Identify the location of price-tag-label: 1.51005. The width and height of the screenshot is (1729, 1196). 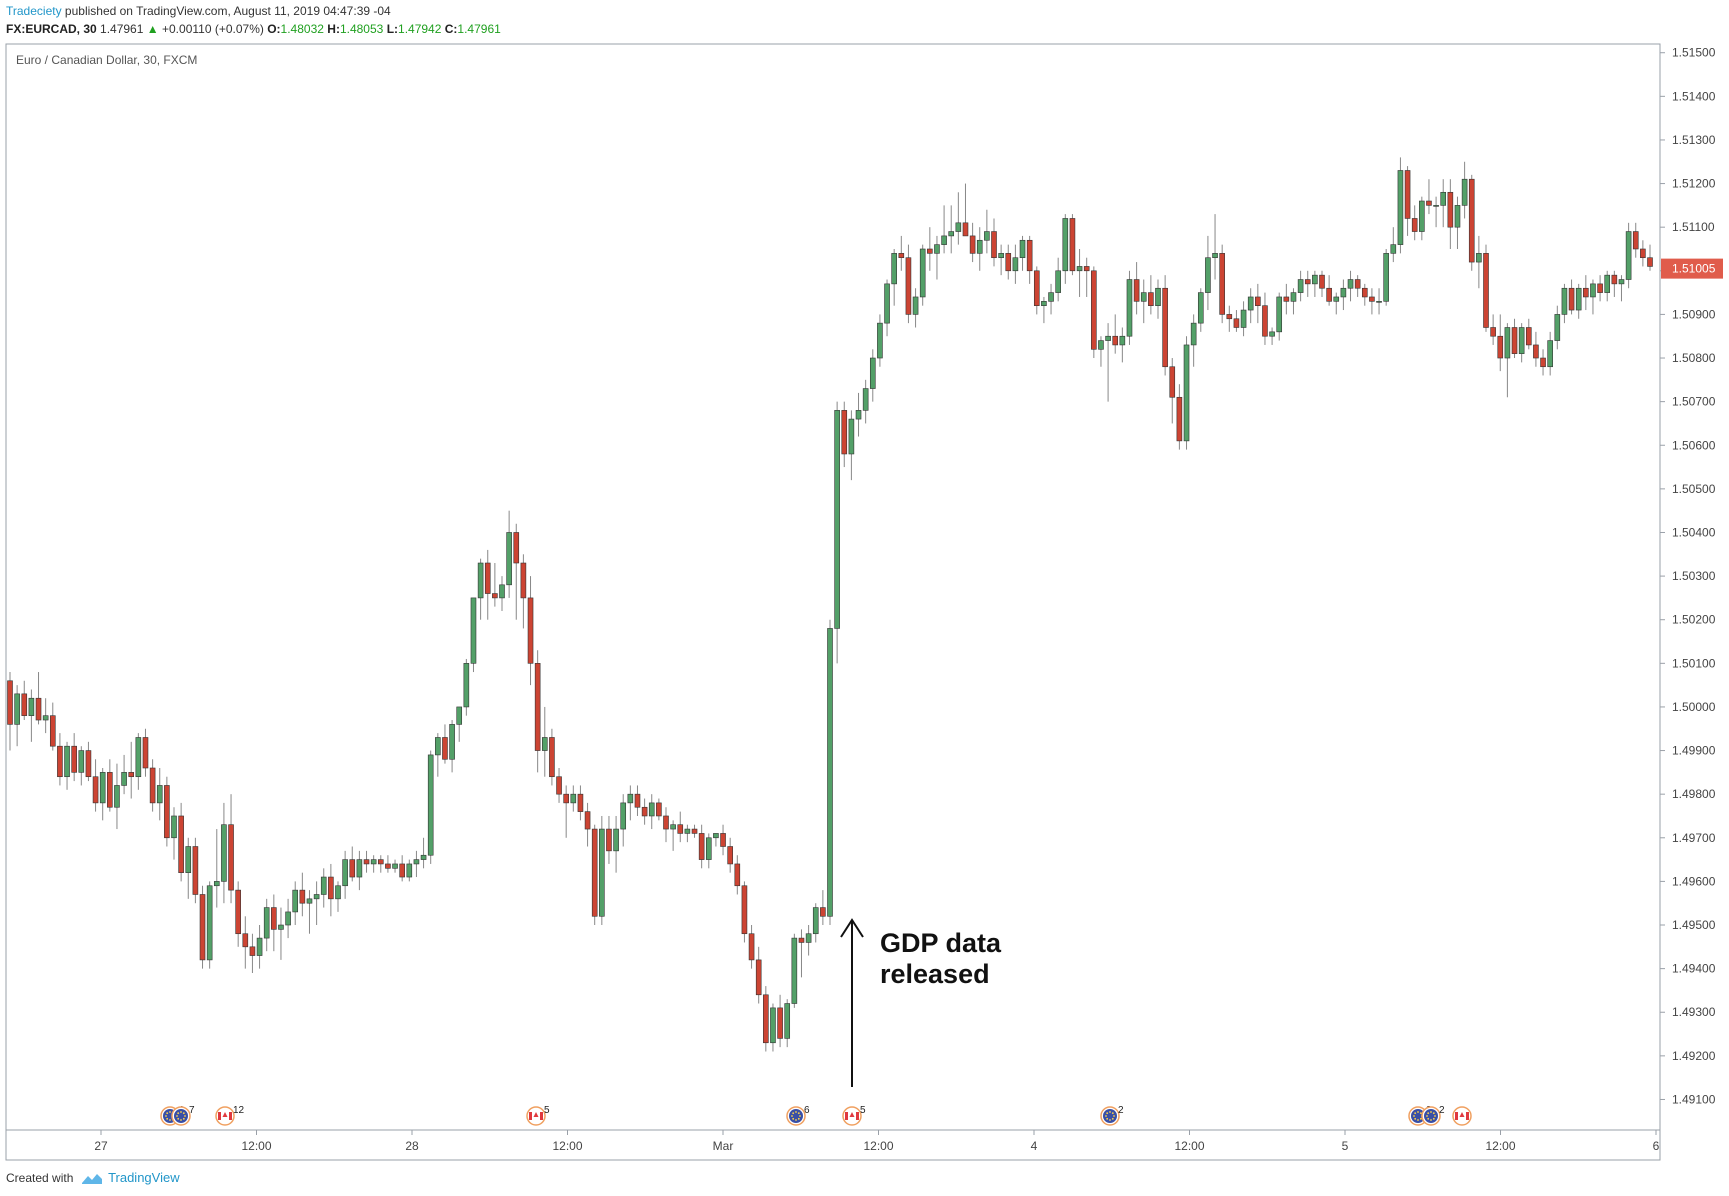
(1694, 269).